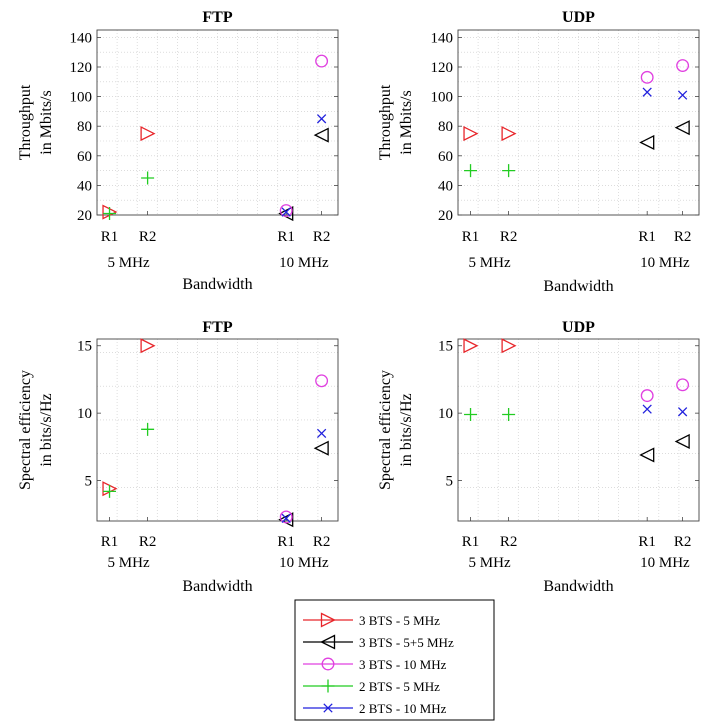  I want to click on legend-label: 3 BTS - 5 MHz, so click(399, 620).